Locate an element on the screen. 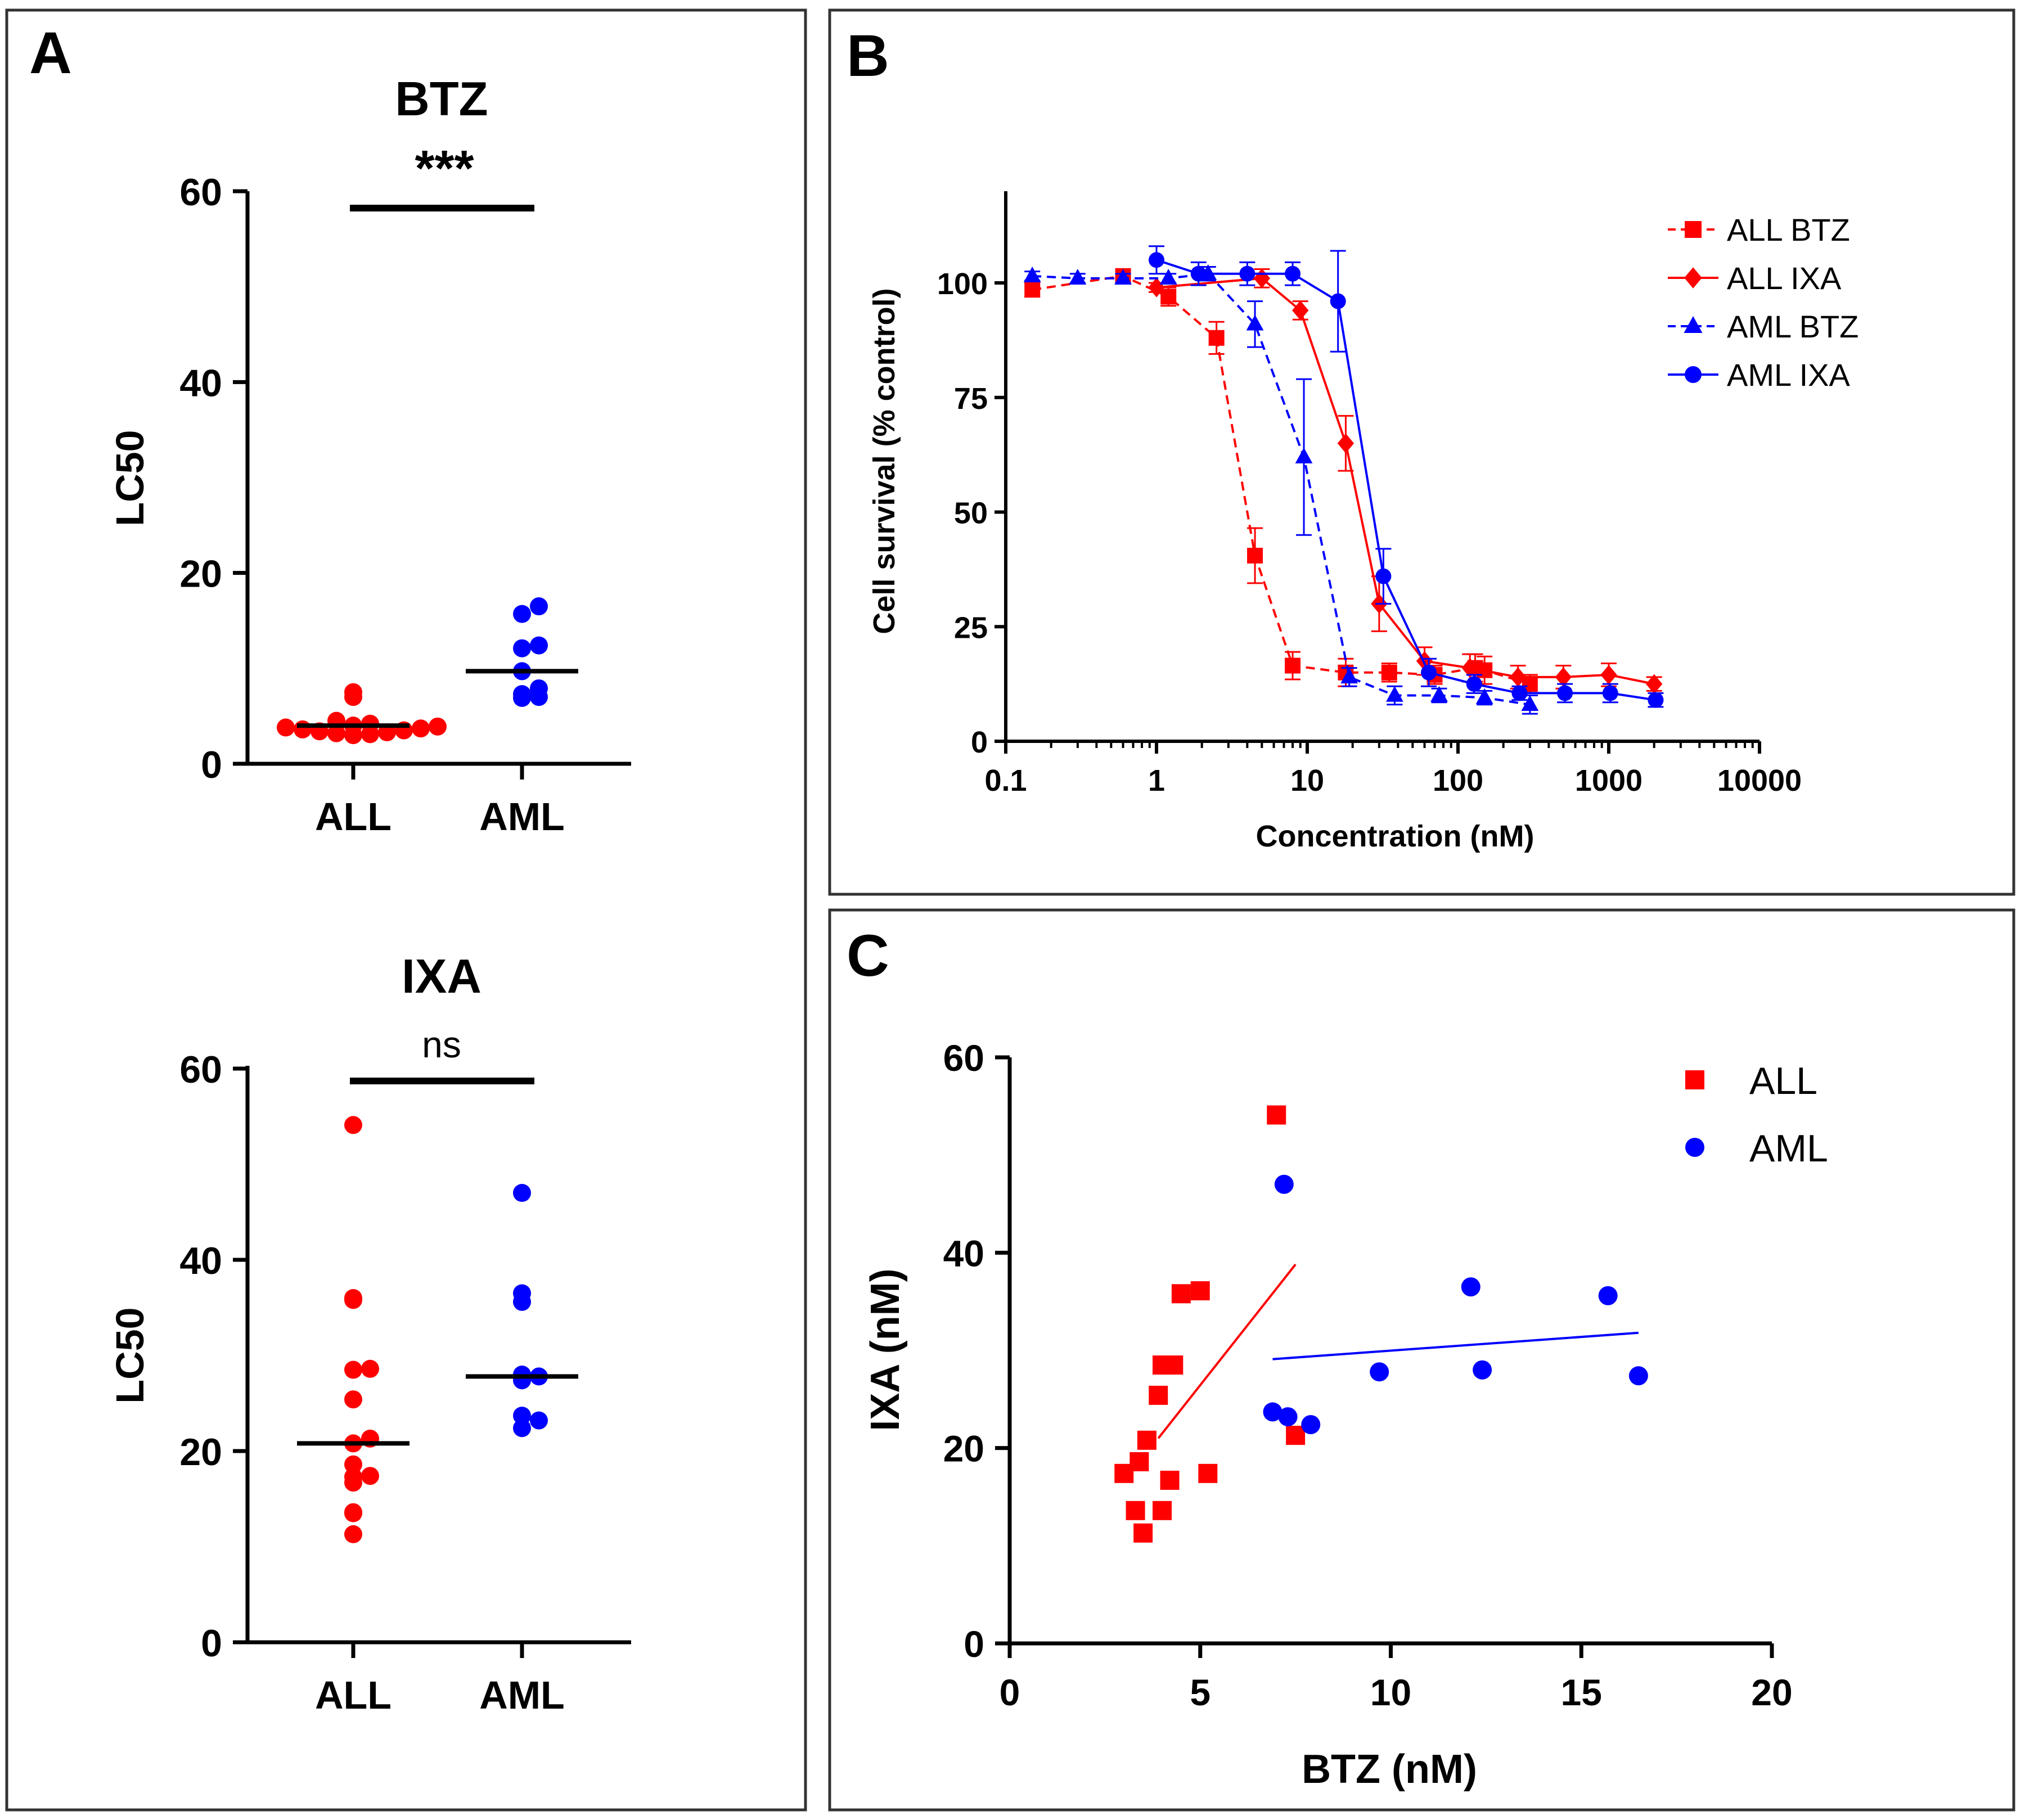 Image resolution: width=2025 pixels, height=1820 pixels. b-series is located at coordinates (1343, 480).